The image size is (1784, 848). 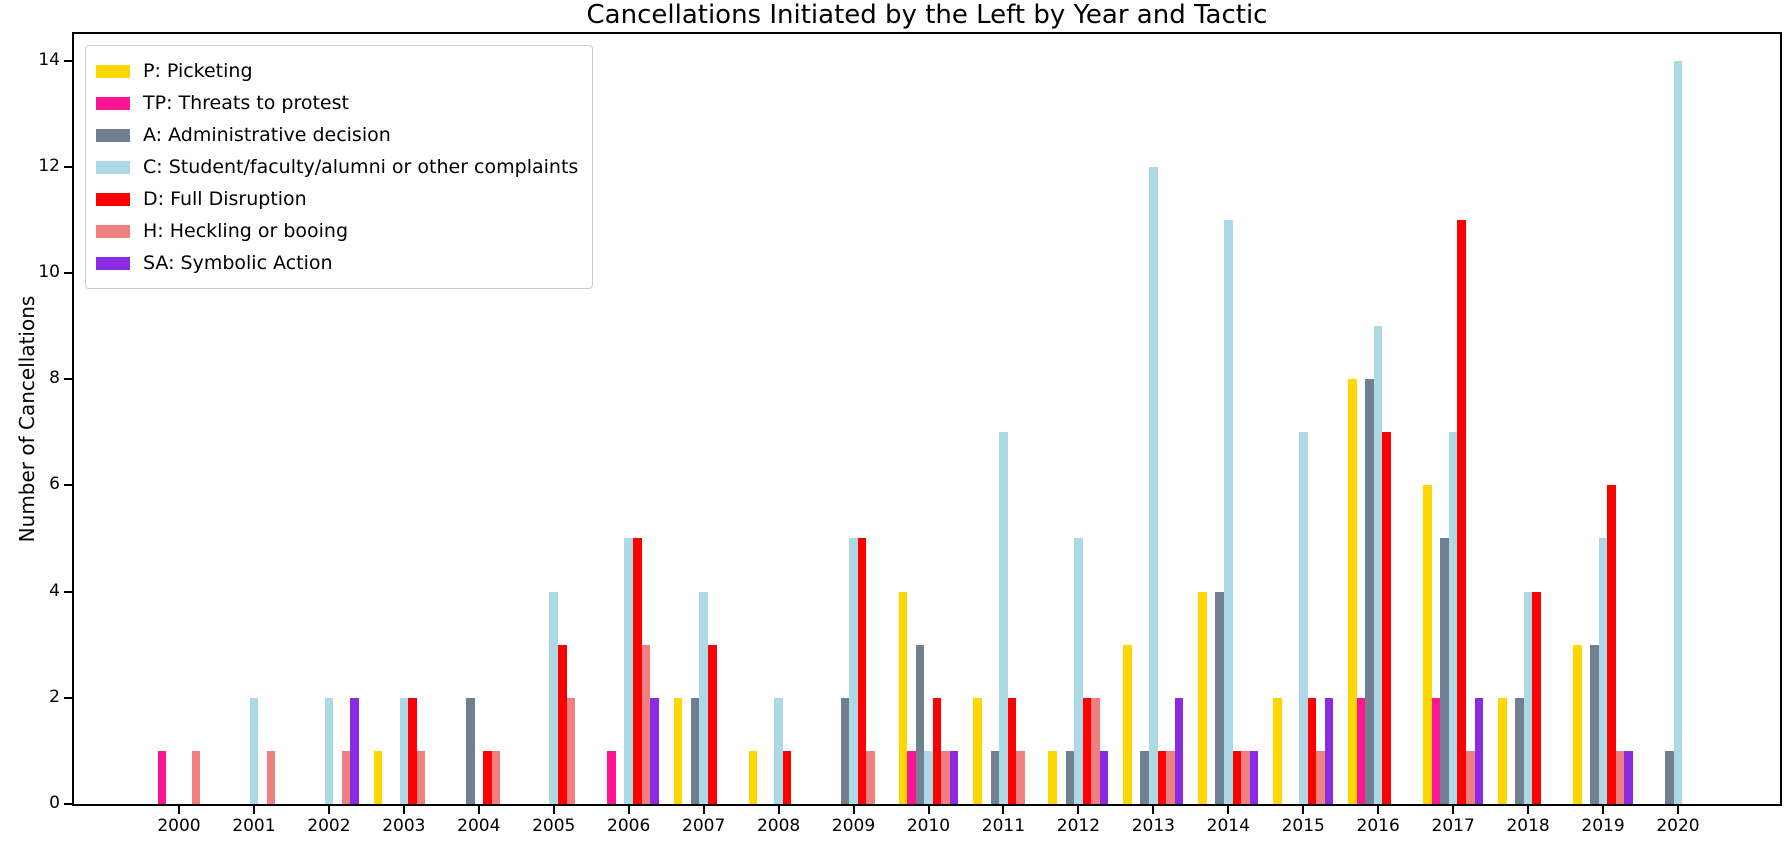 What do you see at coordinates (1577, 724) in the screenshot?
I see `bar-P-2019` at bounding box center [1577, 724].